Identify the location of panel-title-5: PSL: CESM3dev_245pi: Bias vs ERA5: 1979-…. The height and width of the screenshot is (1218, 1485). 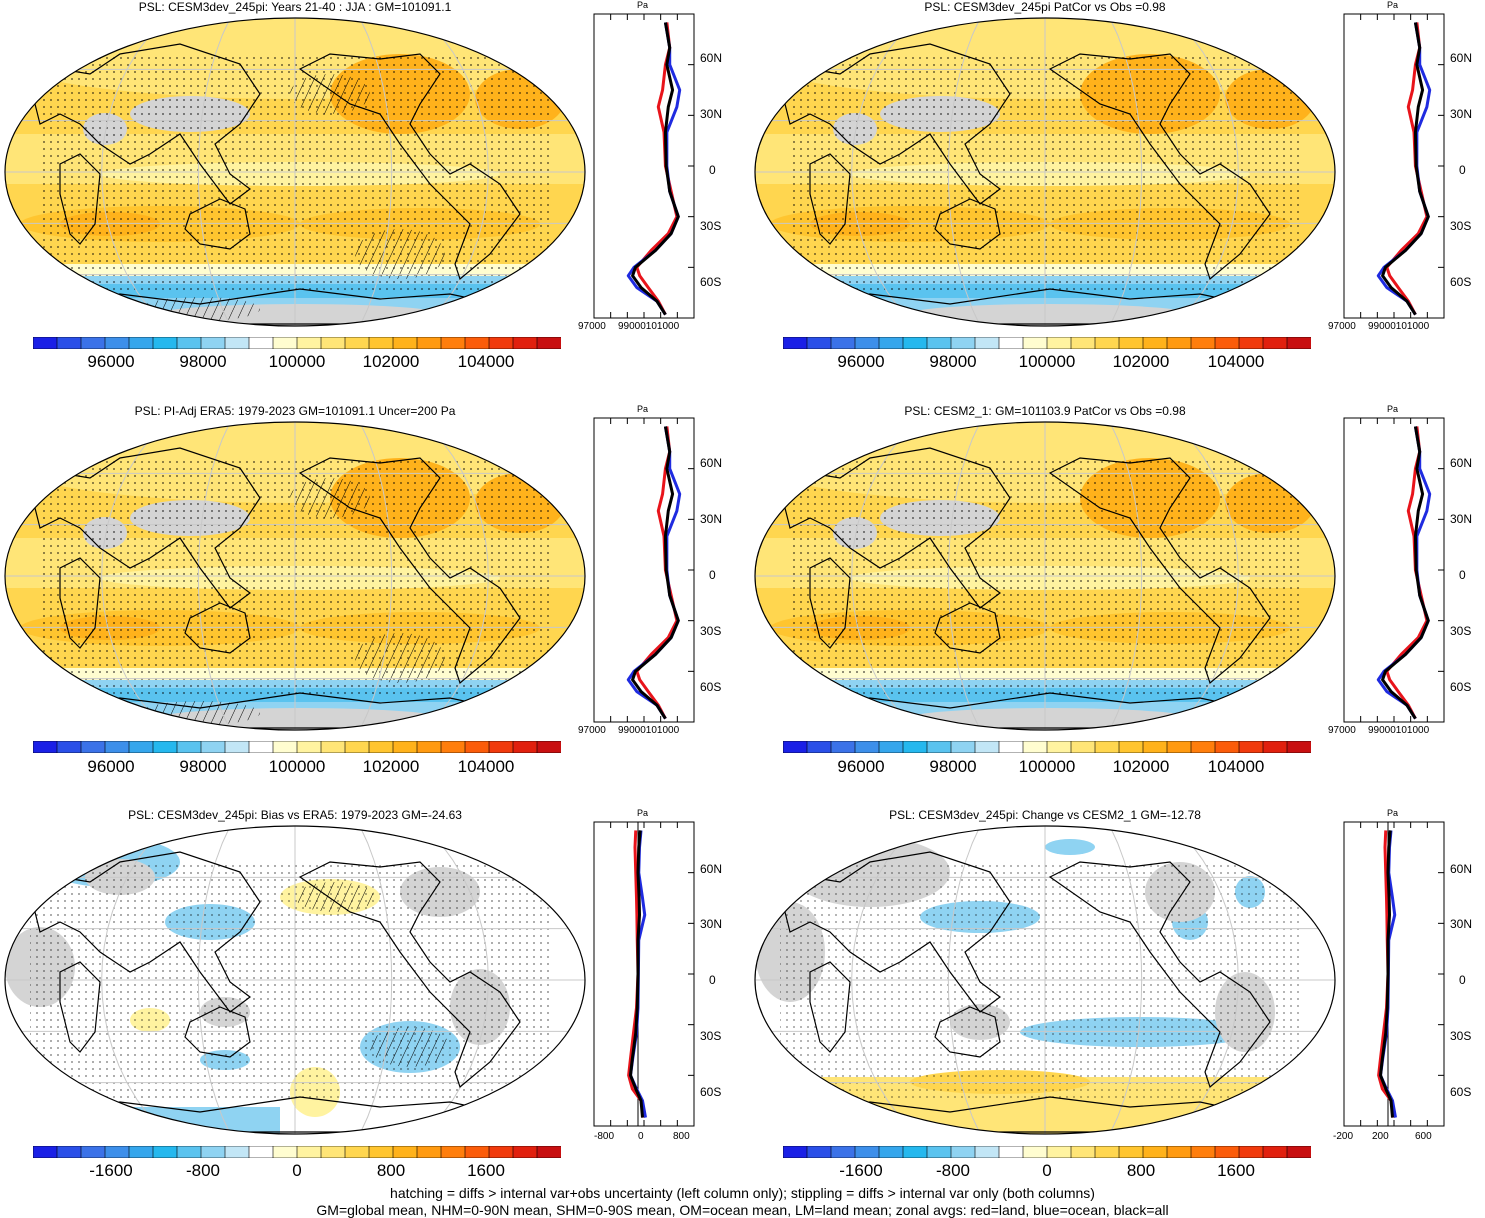
(295, 815).